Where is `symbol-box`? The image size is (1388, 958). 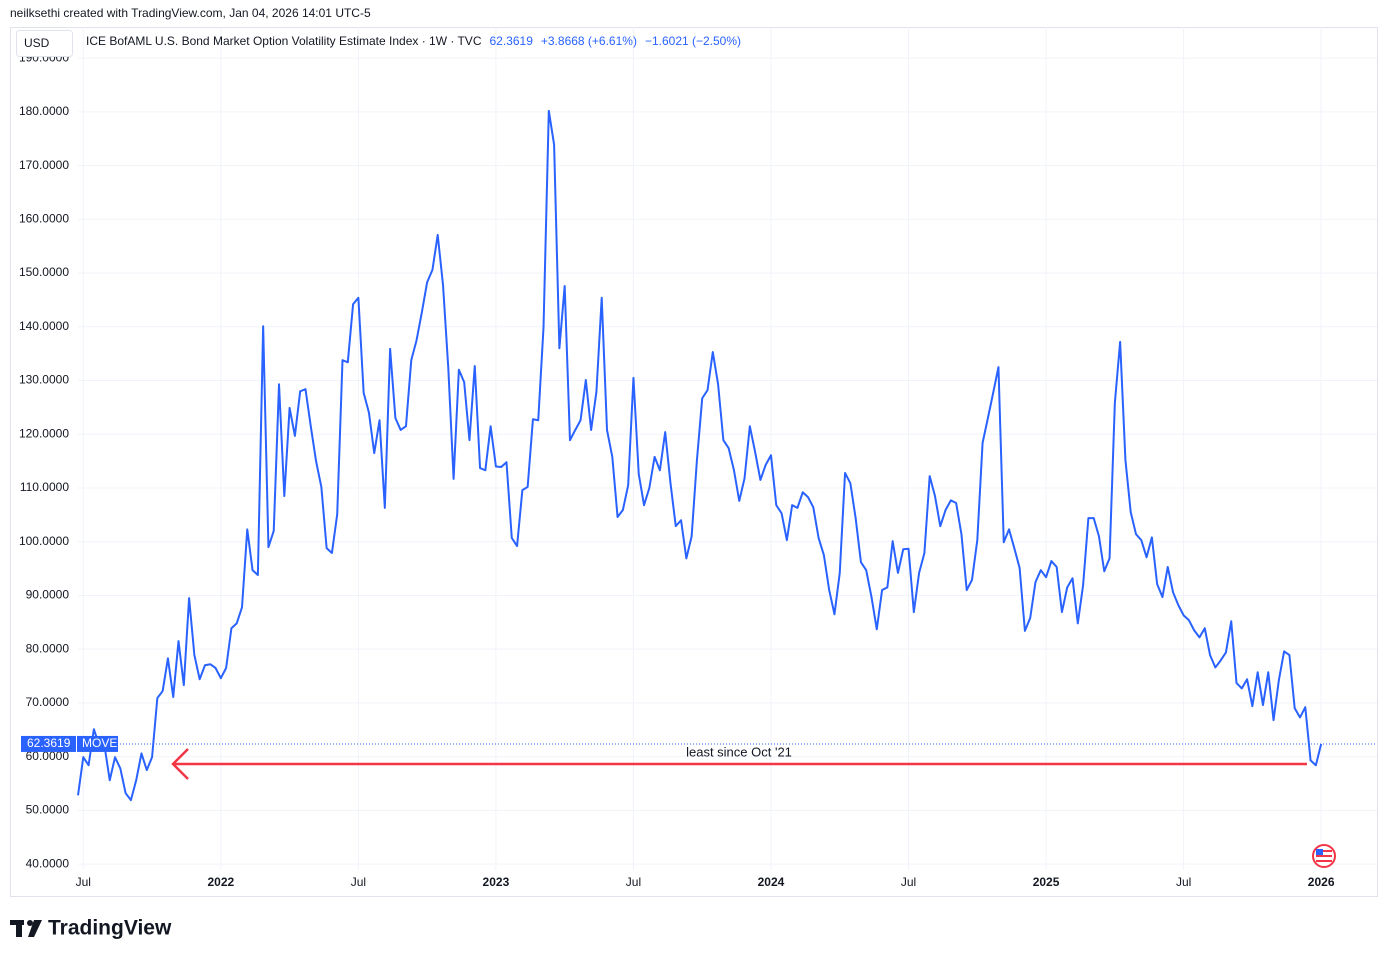 symbol-box is located at coordinates (97, 743).